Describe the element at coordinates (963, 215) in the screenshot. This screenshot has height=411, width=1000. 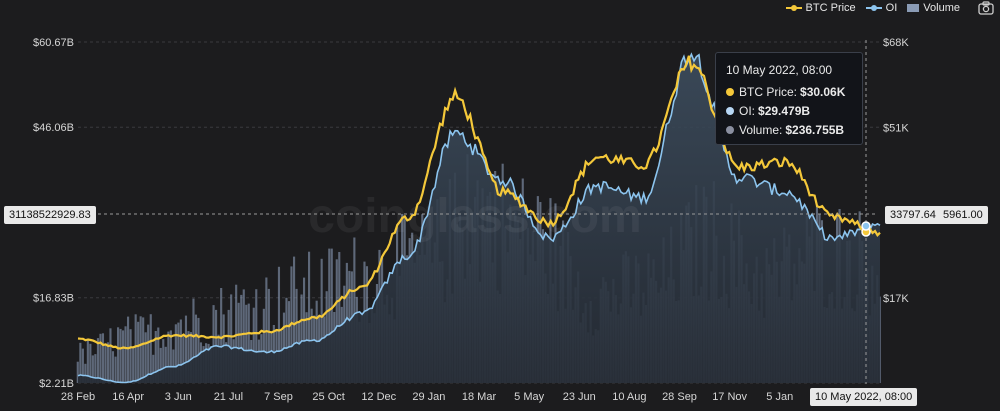
I see `crosshair-right-value-b: 5961.00` at that location.